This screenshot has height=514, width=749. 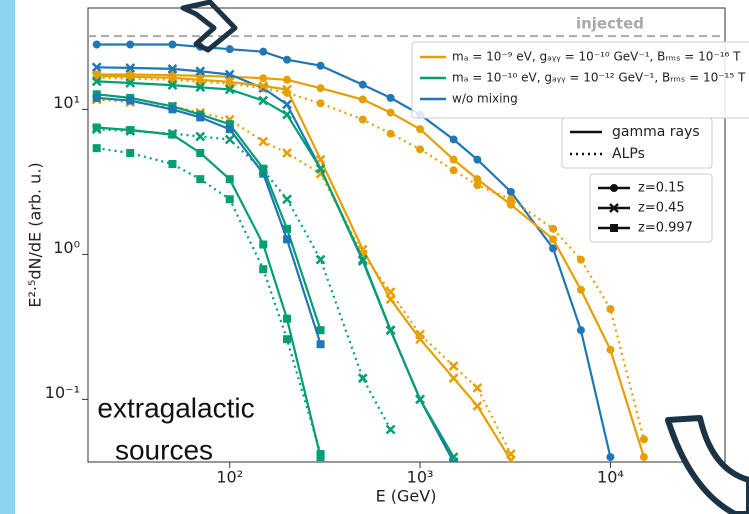 I want to click on injected-label: injected, so click(x=610, y=24).